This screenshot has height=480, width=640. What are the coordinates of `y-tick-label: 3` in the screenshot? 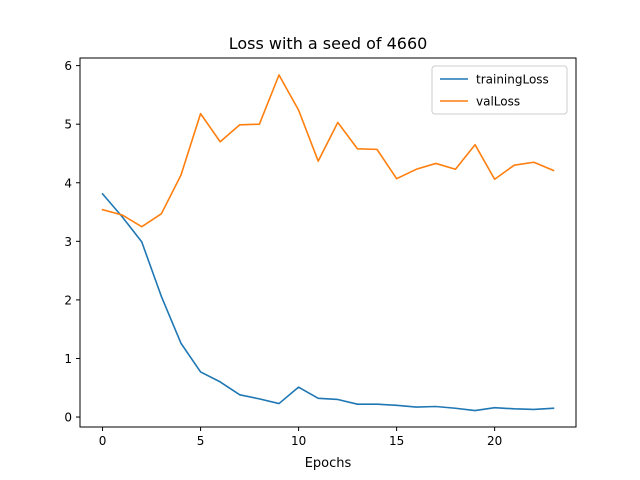 It's located at (68, 242).